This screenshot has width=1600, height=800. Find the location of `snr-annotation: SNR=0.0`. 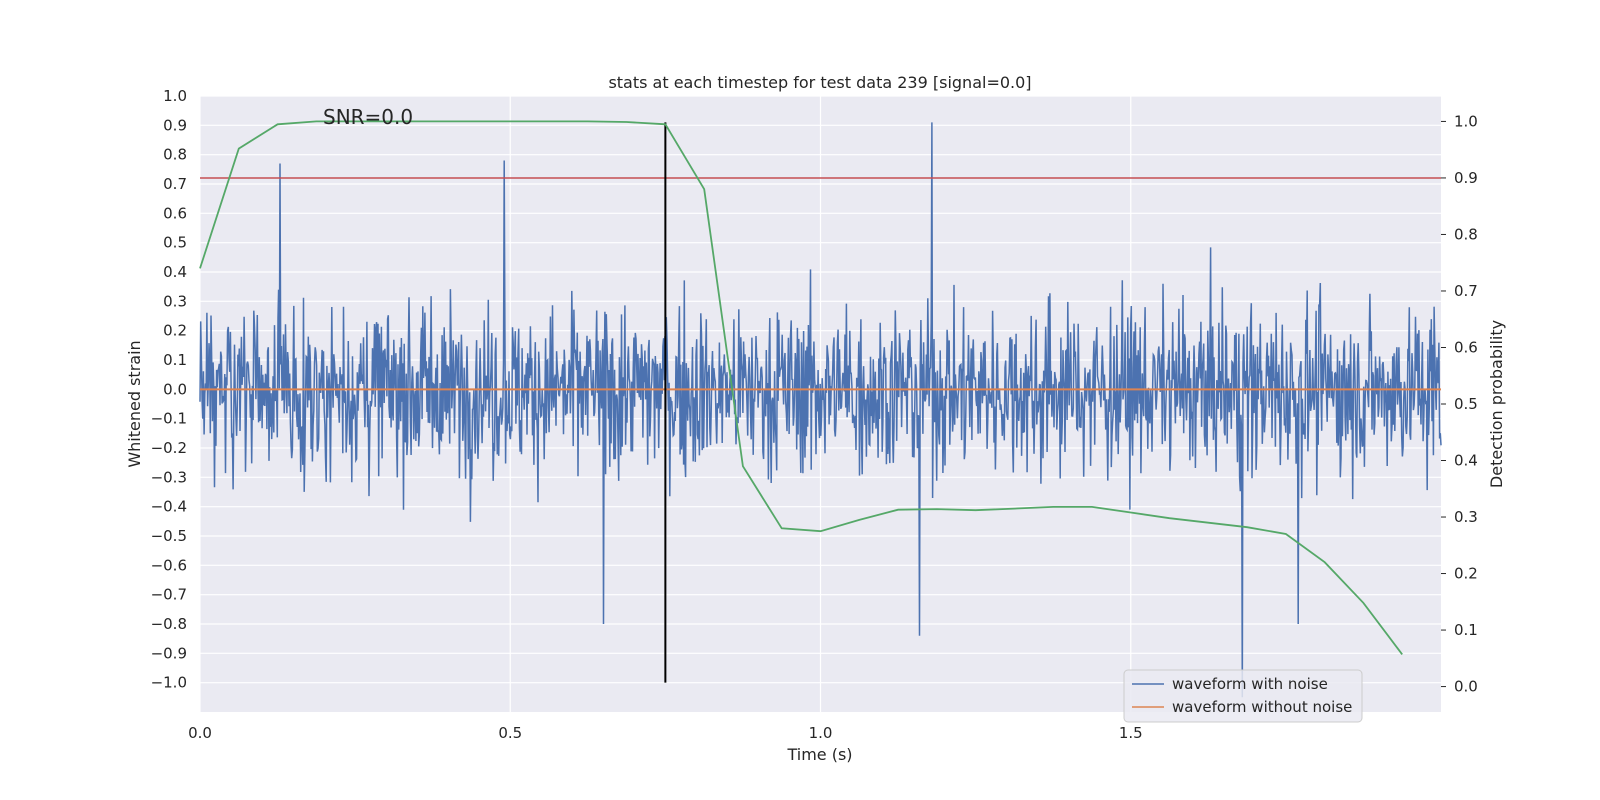

snr-annotation: SNR=0.0 is located at coordinates (368, 117).